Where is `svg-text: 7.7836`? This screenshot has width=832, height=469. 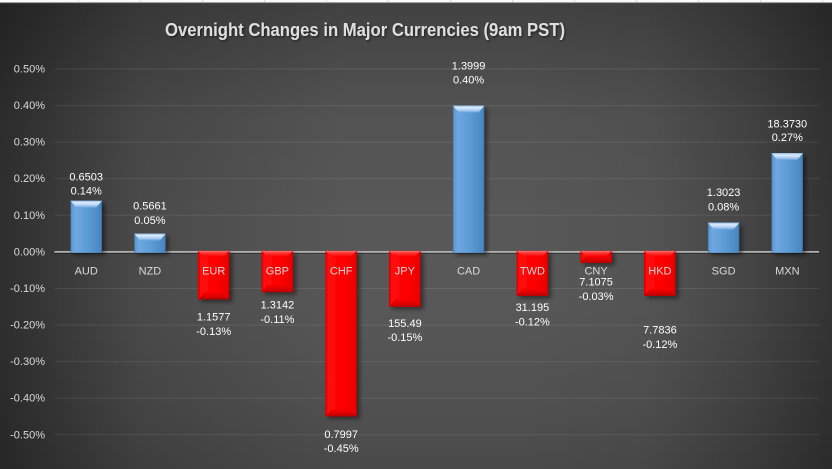 svg-text: 7.7836 is located at coordinates (660, 331).